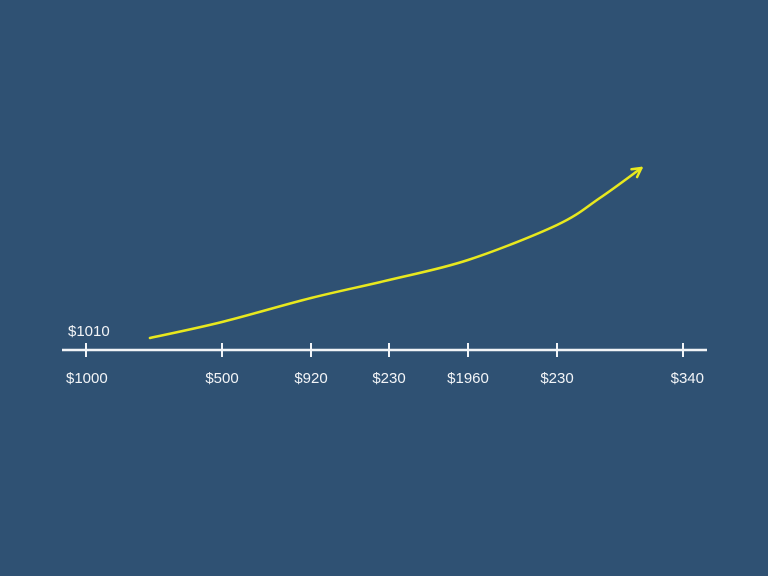 The width and height of the screenshot is (768, 576). What do you see at coordinates (636, 172) in the screenshot?
I see `arrow-head-icon` at bounding box center [636, 172].